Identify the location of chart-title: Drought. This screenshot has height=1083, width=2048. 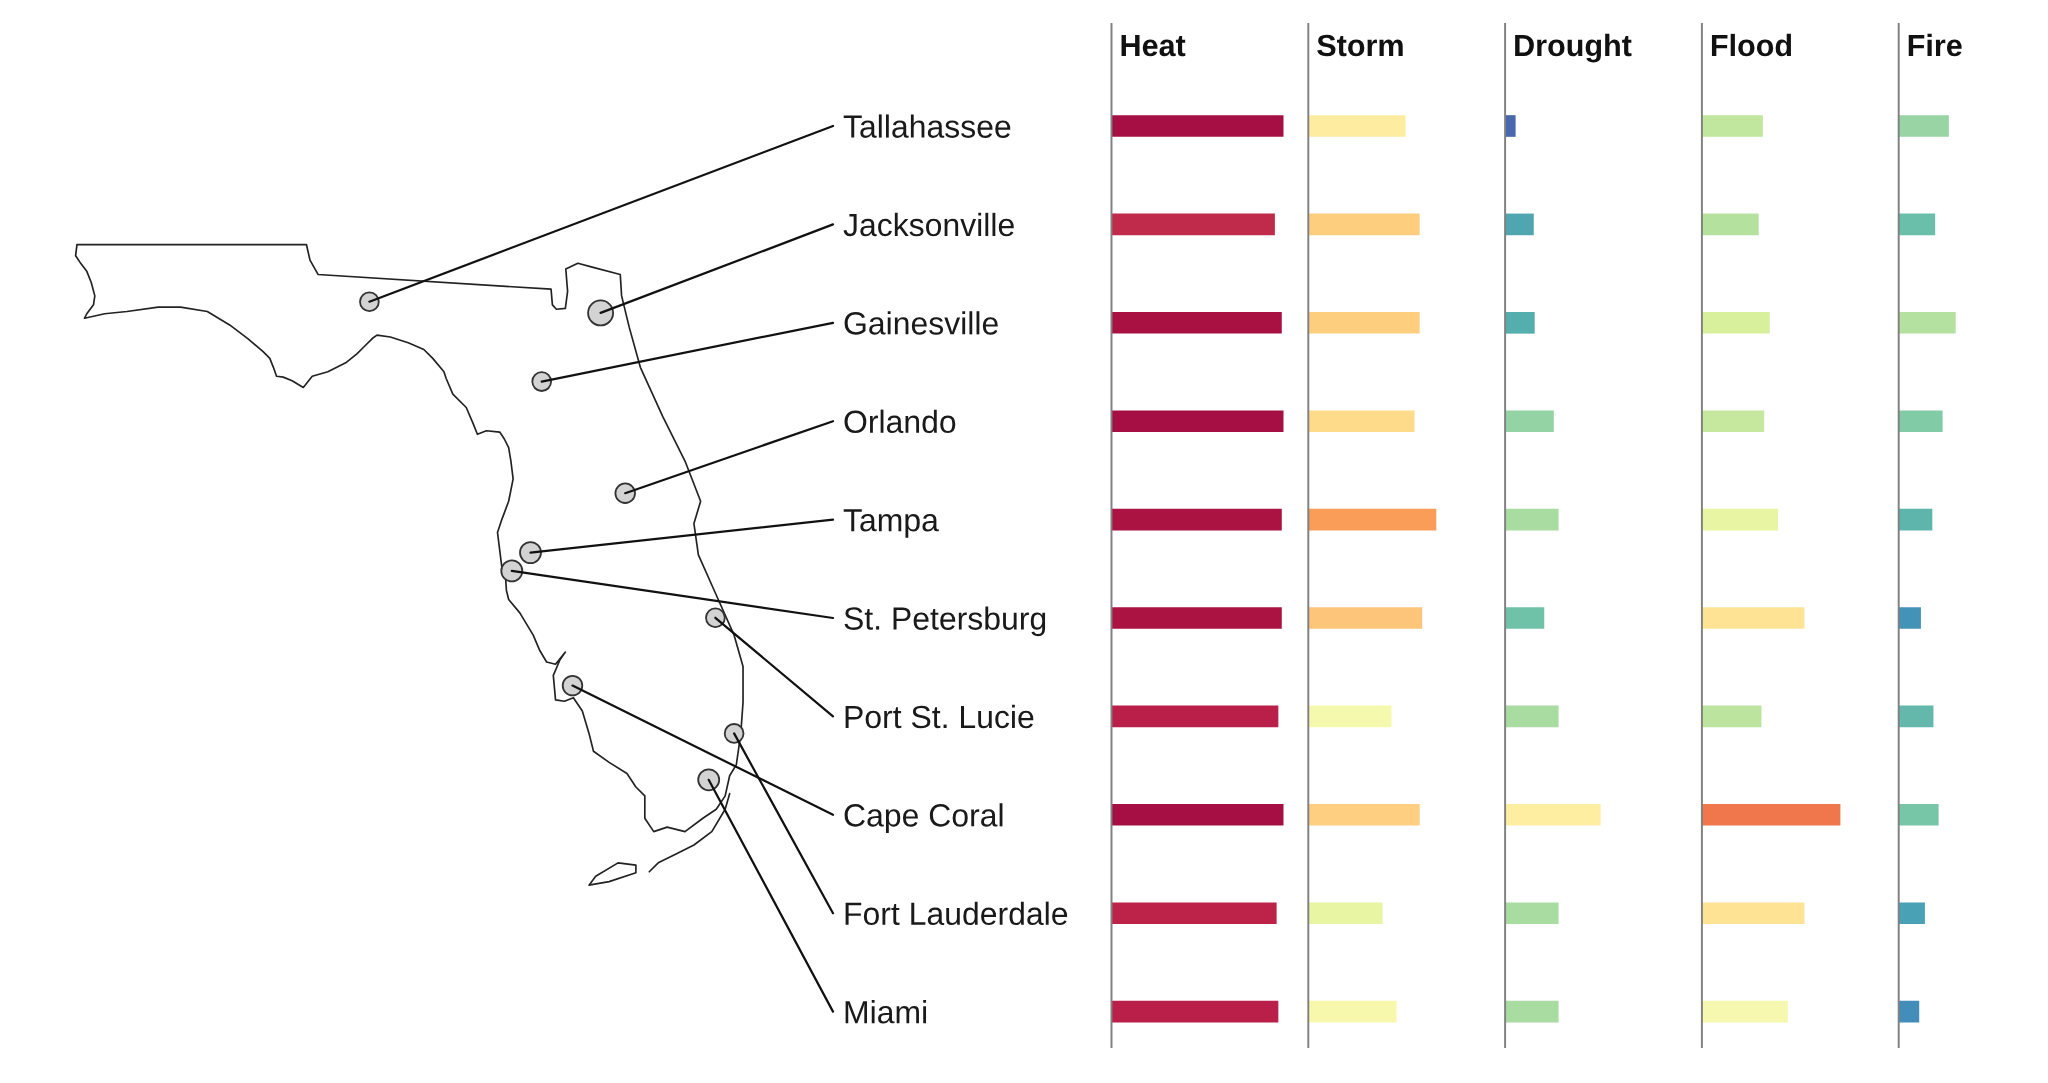
(1573, 48).